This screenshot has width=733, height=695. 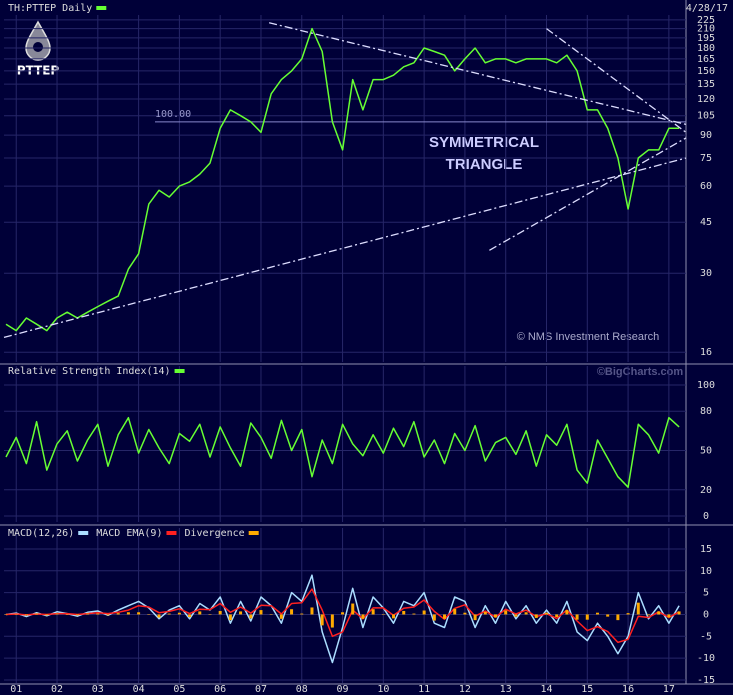 I want to click on y-tick-label: 120, so click(x=706, y=99).